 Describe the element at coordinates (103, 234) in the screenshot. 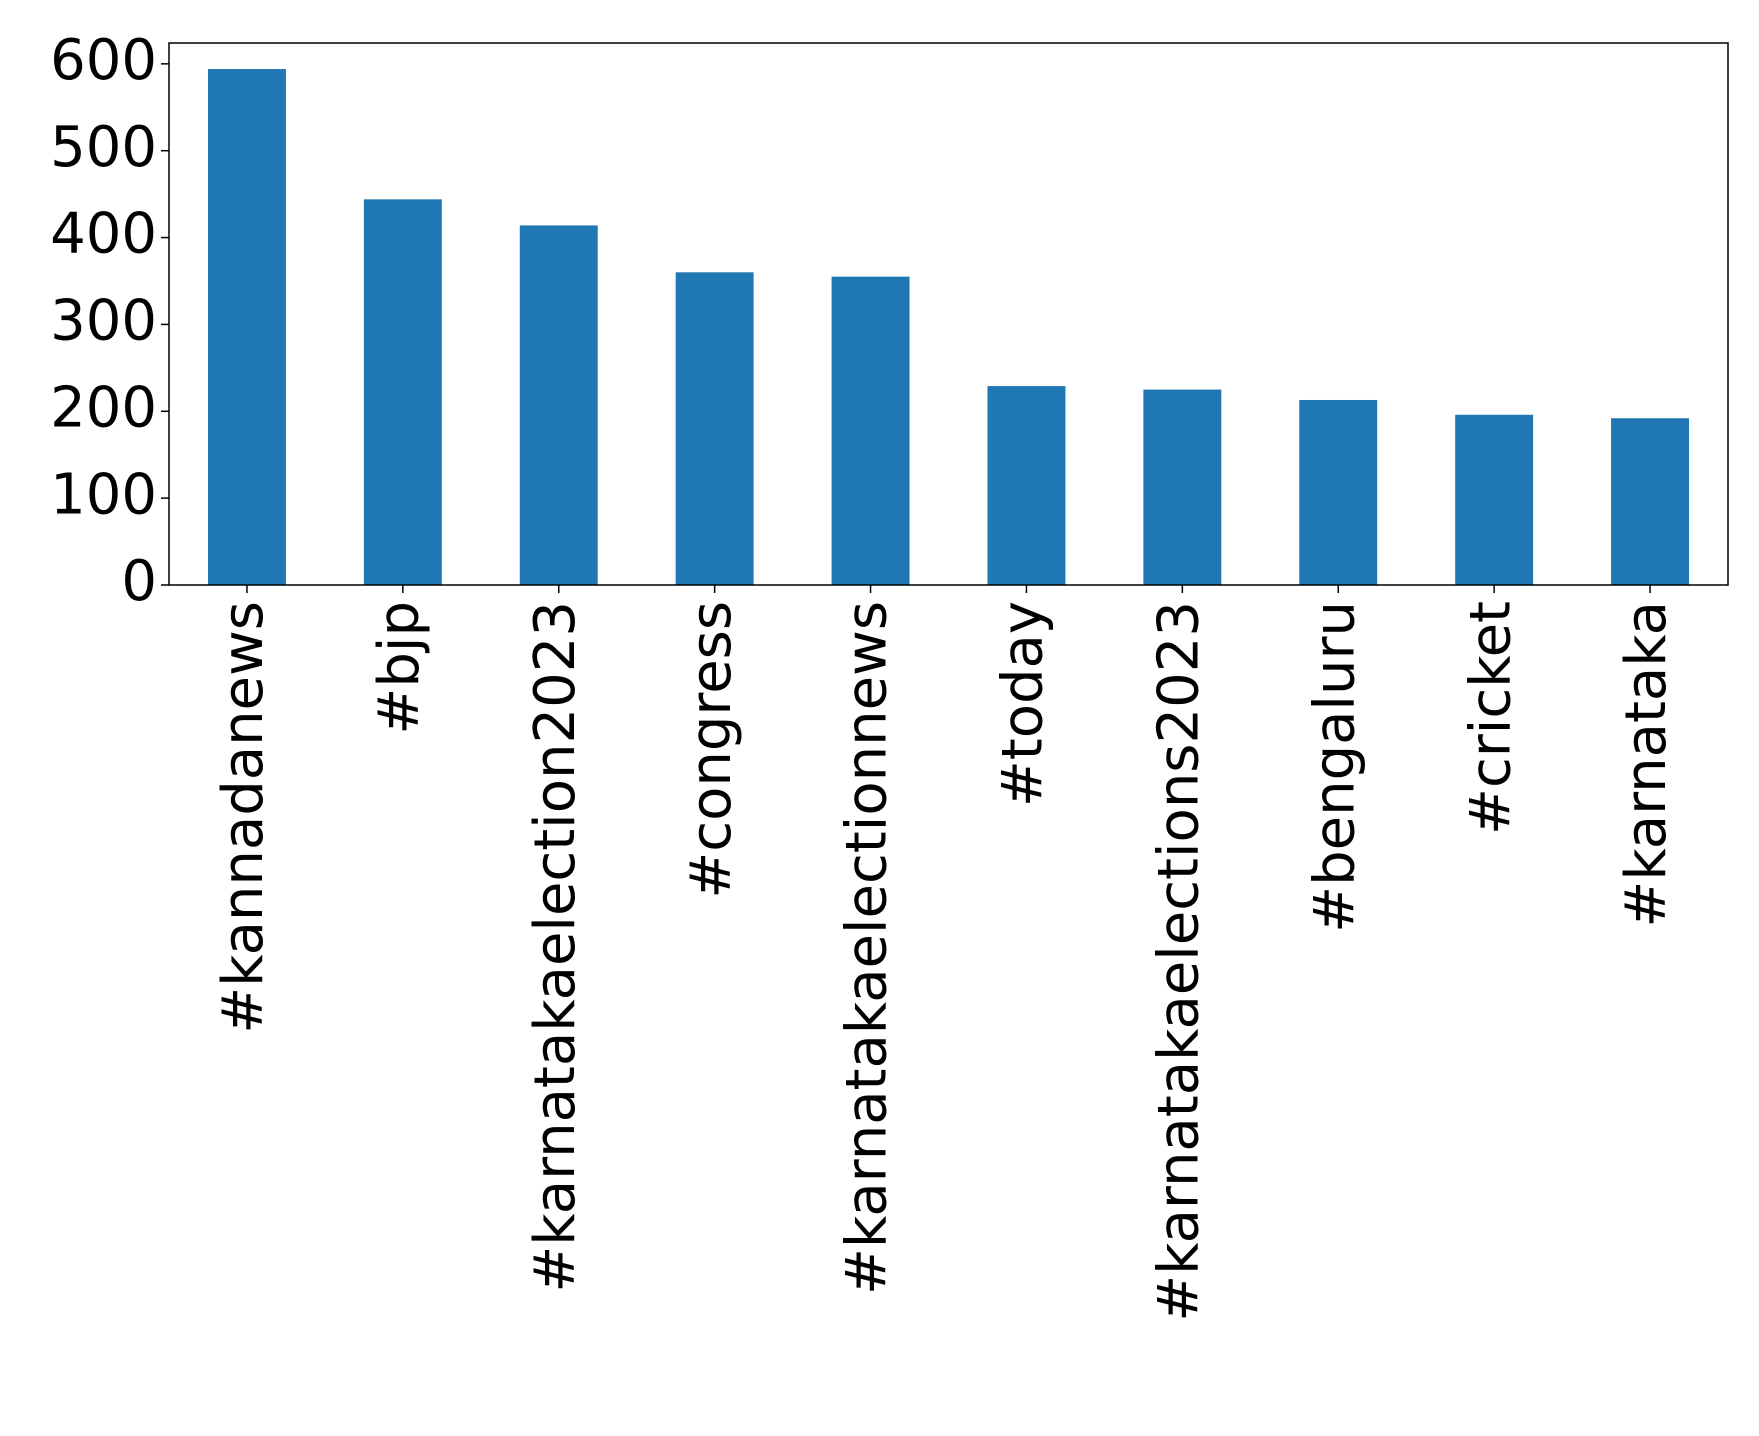

I see `y-tick-label: 400` at that location.